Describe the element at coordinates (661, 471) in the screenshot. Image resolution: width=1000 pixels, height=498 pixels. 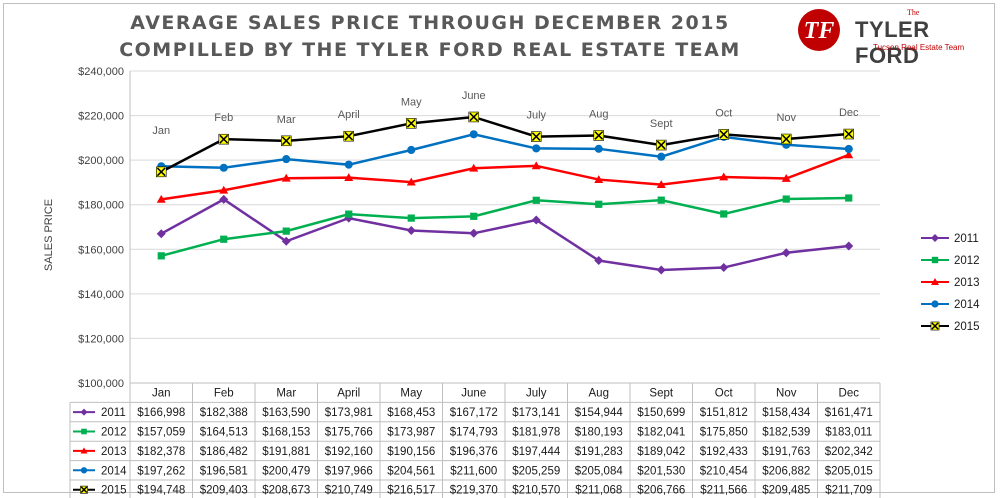
I see `table-cell: $201,530` at that location.